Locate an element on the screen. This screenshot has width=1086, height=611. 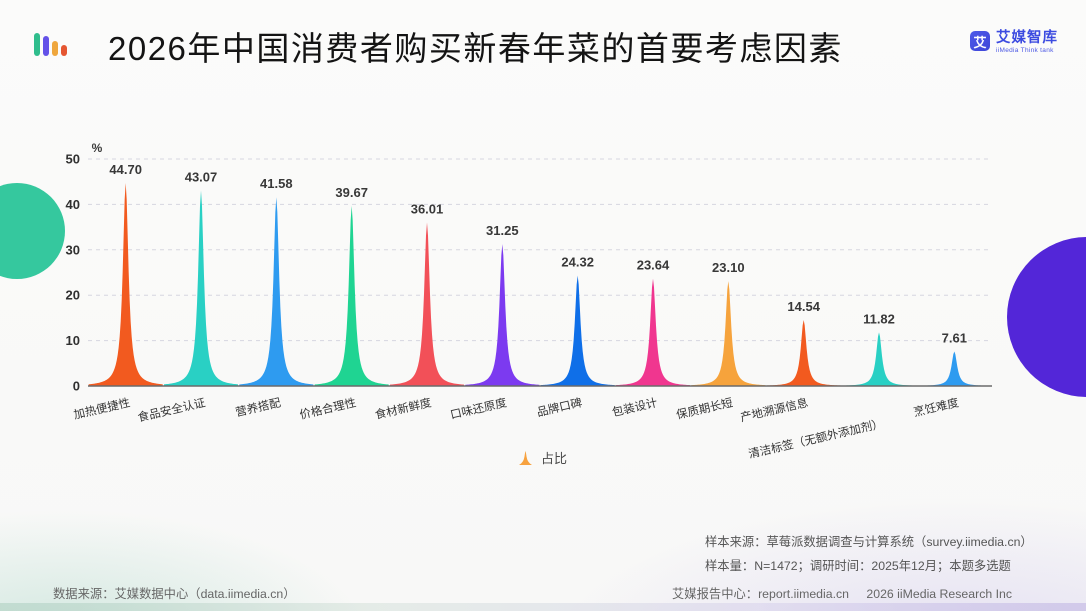
x-axis-label: 价格合理性 is located at coordinates (327, 408).